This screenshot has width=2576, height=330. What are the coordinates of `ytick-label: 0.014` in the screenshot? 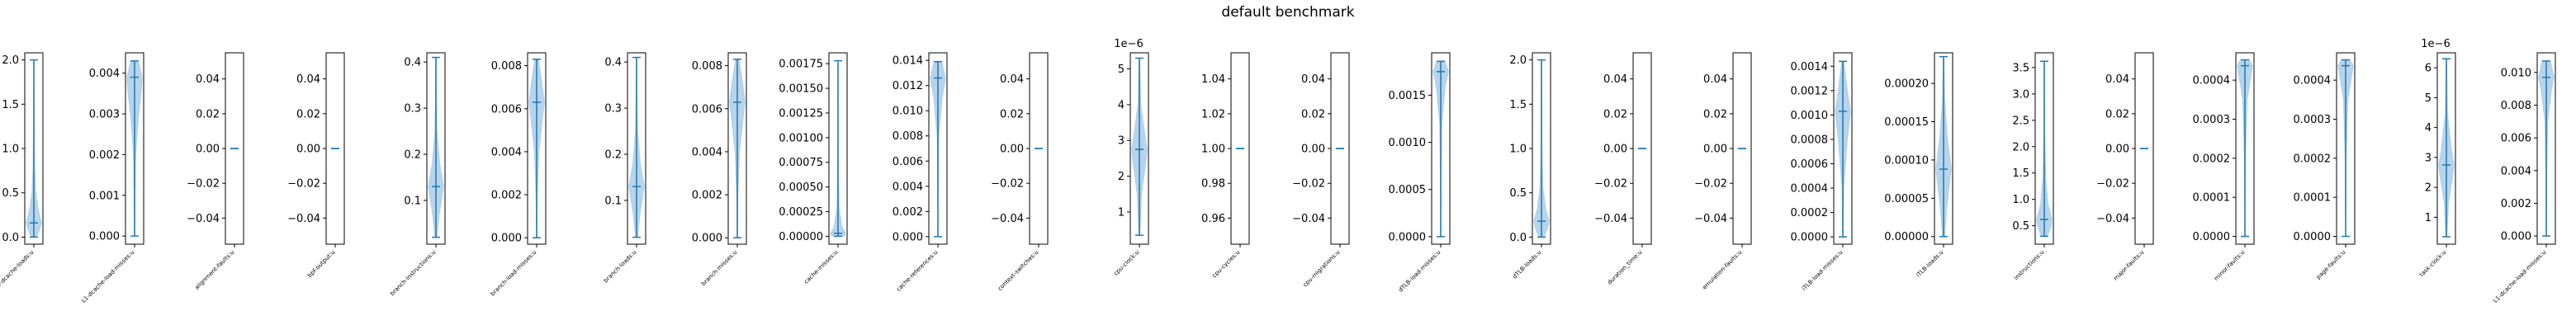 It's located at (908, 61).